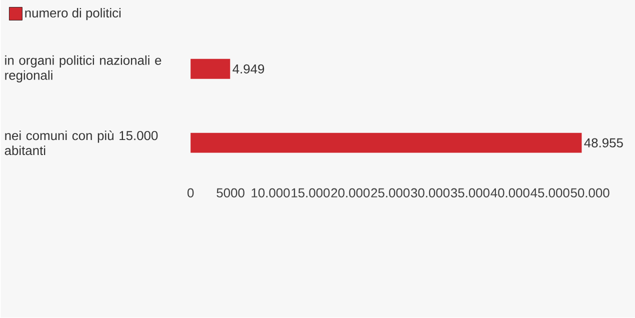 This screenshot has height=318, width=635. Describe the element at coordinates (390, 193) in the screenshot. I see `x-tick-label: 25.000` at that location.